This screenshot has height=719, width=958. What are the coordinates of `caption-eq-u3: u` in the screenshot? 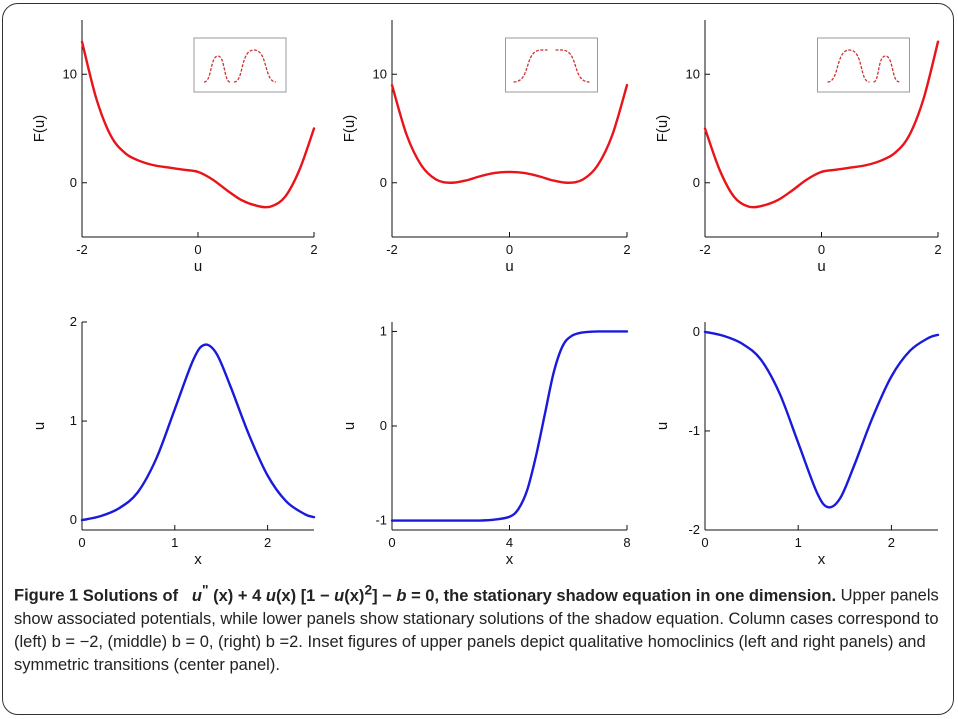 It's located at (339, 595).